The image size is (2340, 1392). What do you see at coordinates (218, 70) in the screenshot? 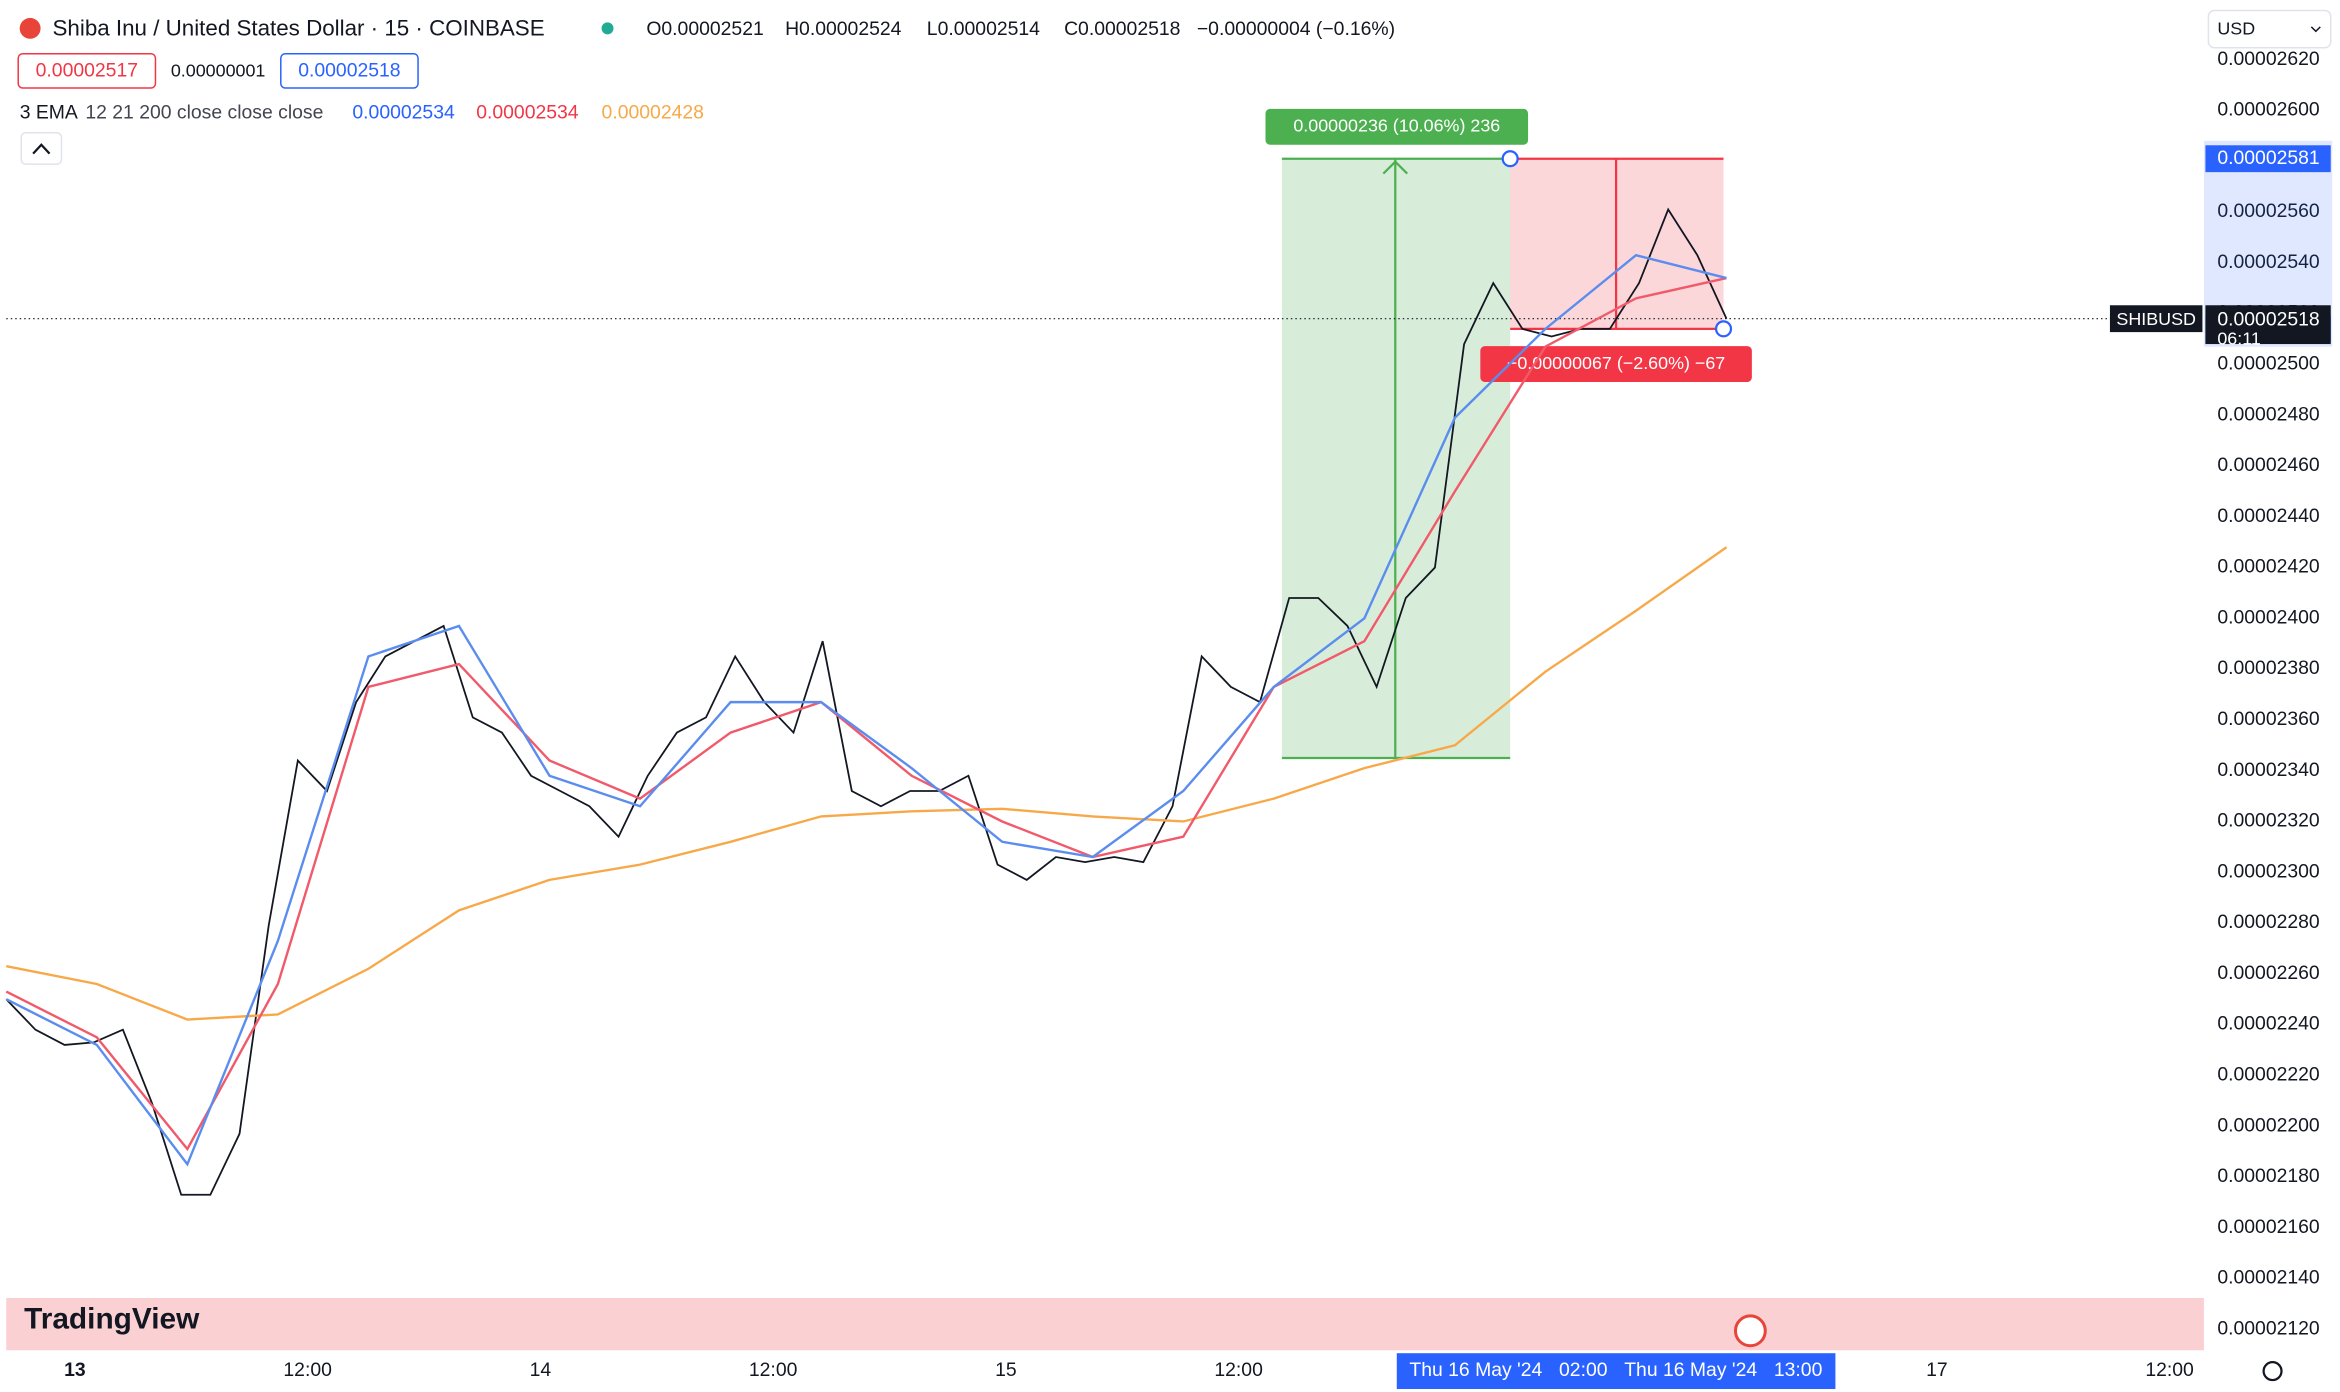
I see `spread: 0.00000001` at bounding box center [218, 70].